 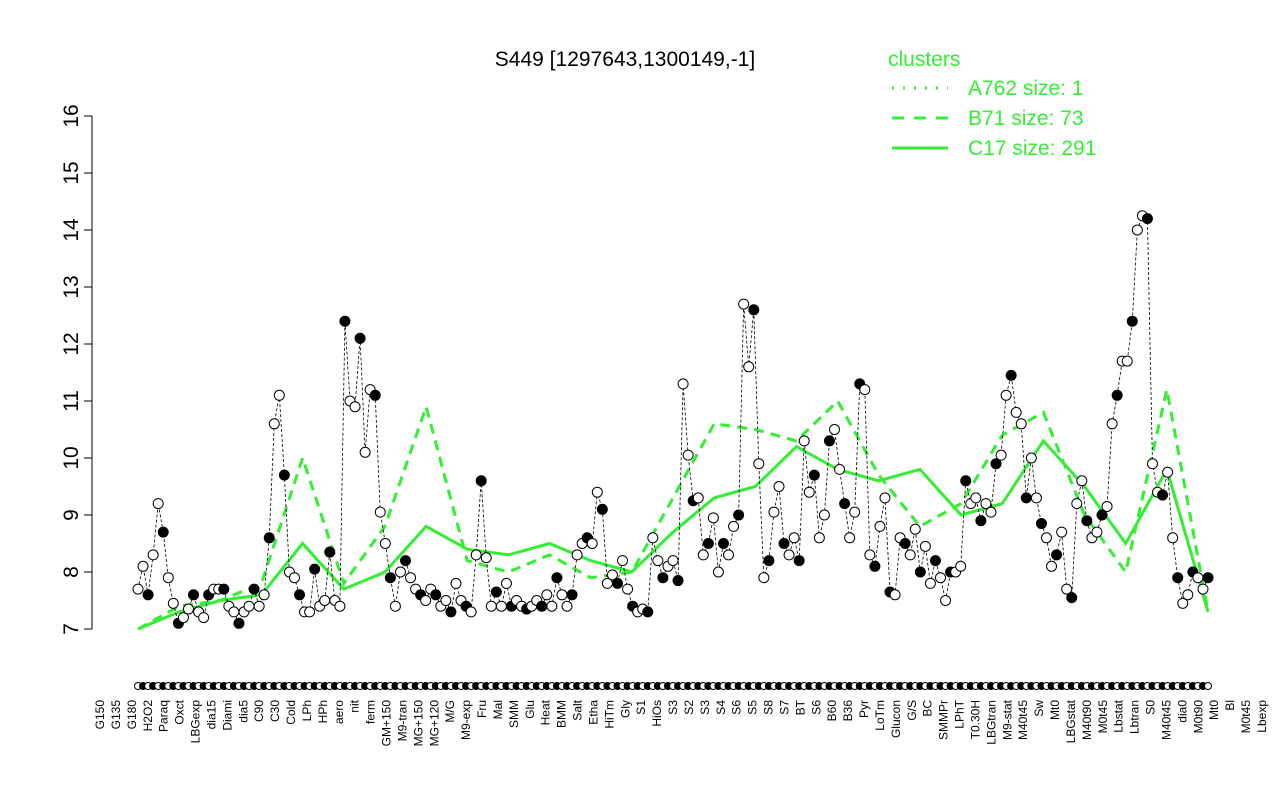 I want to click on x-tick-label: Heat, so click(x=546, y=712).